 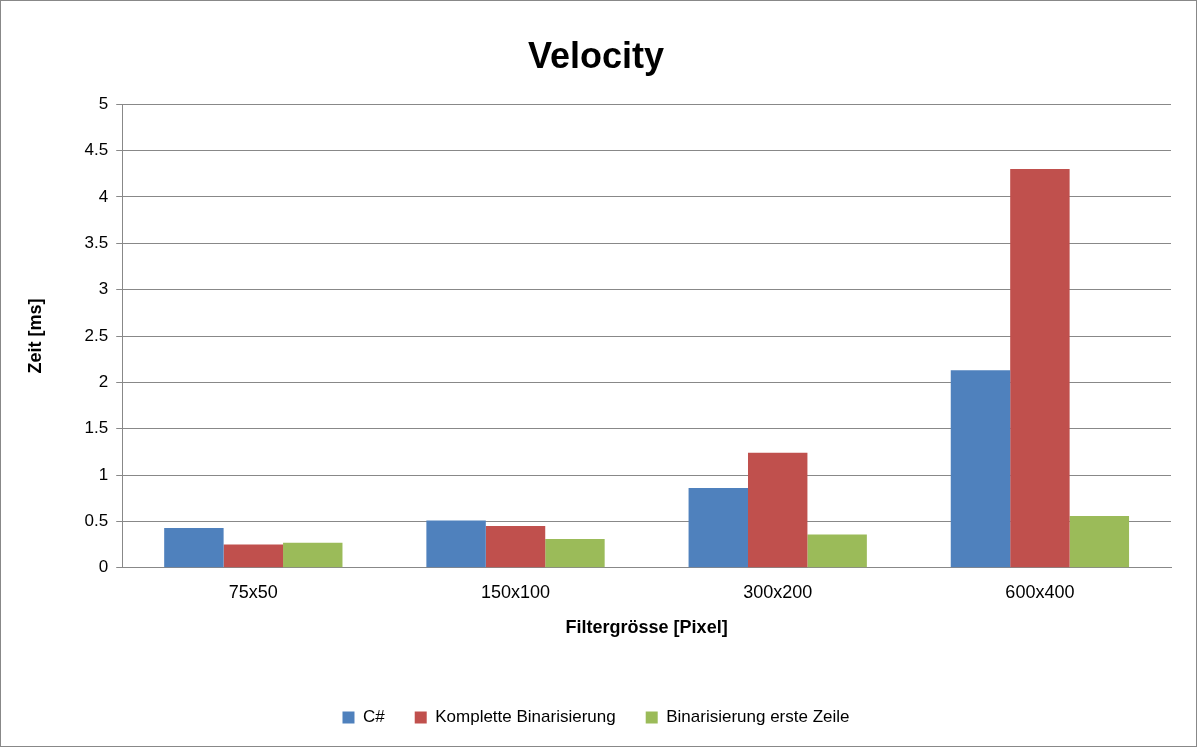 I want to click on chart-title: Velocity, so click(x=596, y=55).